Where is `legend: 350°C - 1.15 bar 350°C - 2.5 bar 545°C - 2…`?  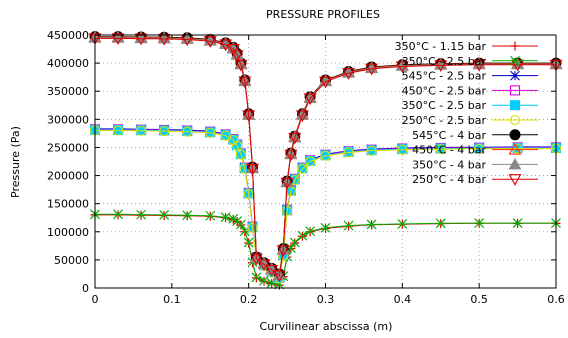
legend: 350°C - 1.15 bar 350°C - 2.5 bar 545°C - 2… is located at coordinates (466, 113).